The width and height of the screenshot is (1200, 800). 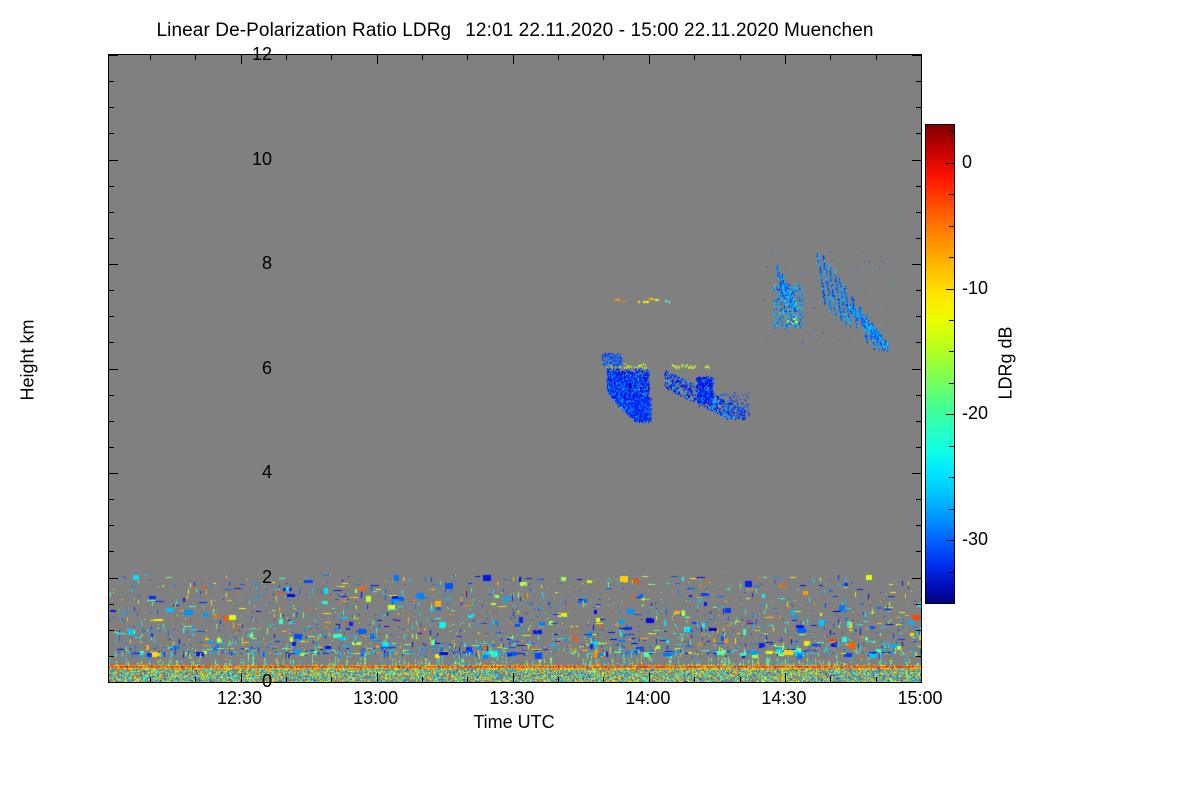 What do you see at coordinates (784, 698) in the screenshot?
I see `x-tick-label: 14:30` at bounding box center [784, 698].